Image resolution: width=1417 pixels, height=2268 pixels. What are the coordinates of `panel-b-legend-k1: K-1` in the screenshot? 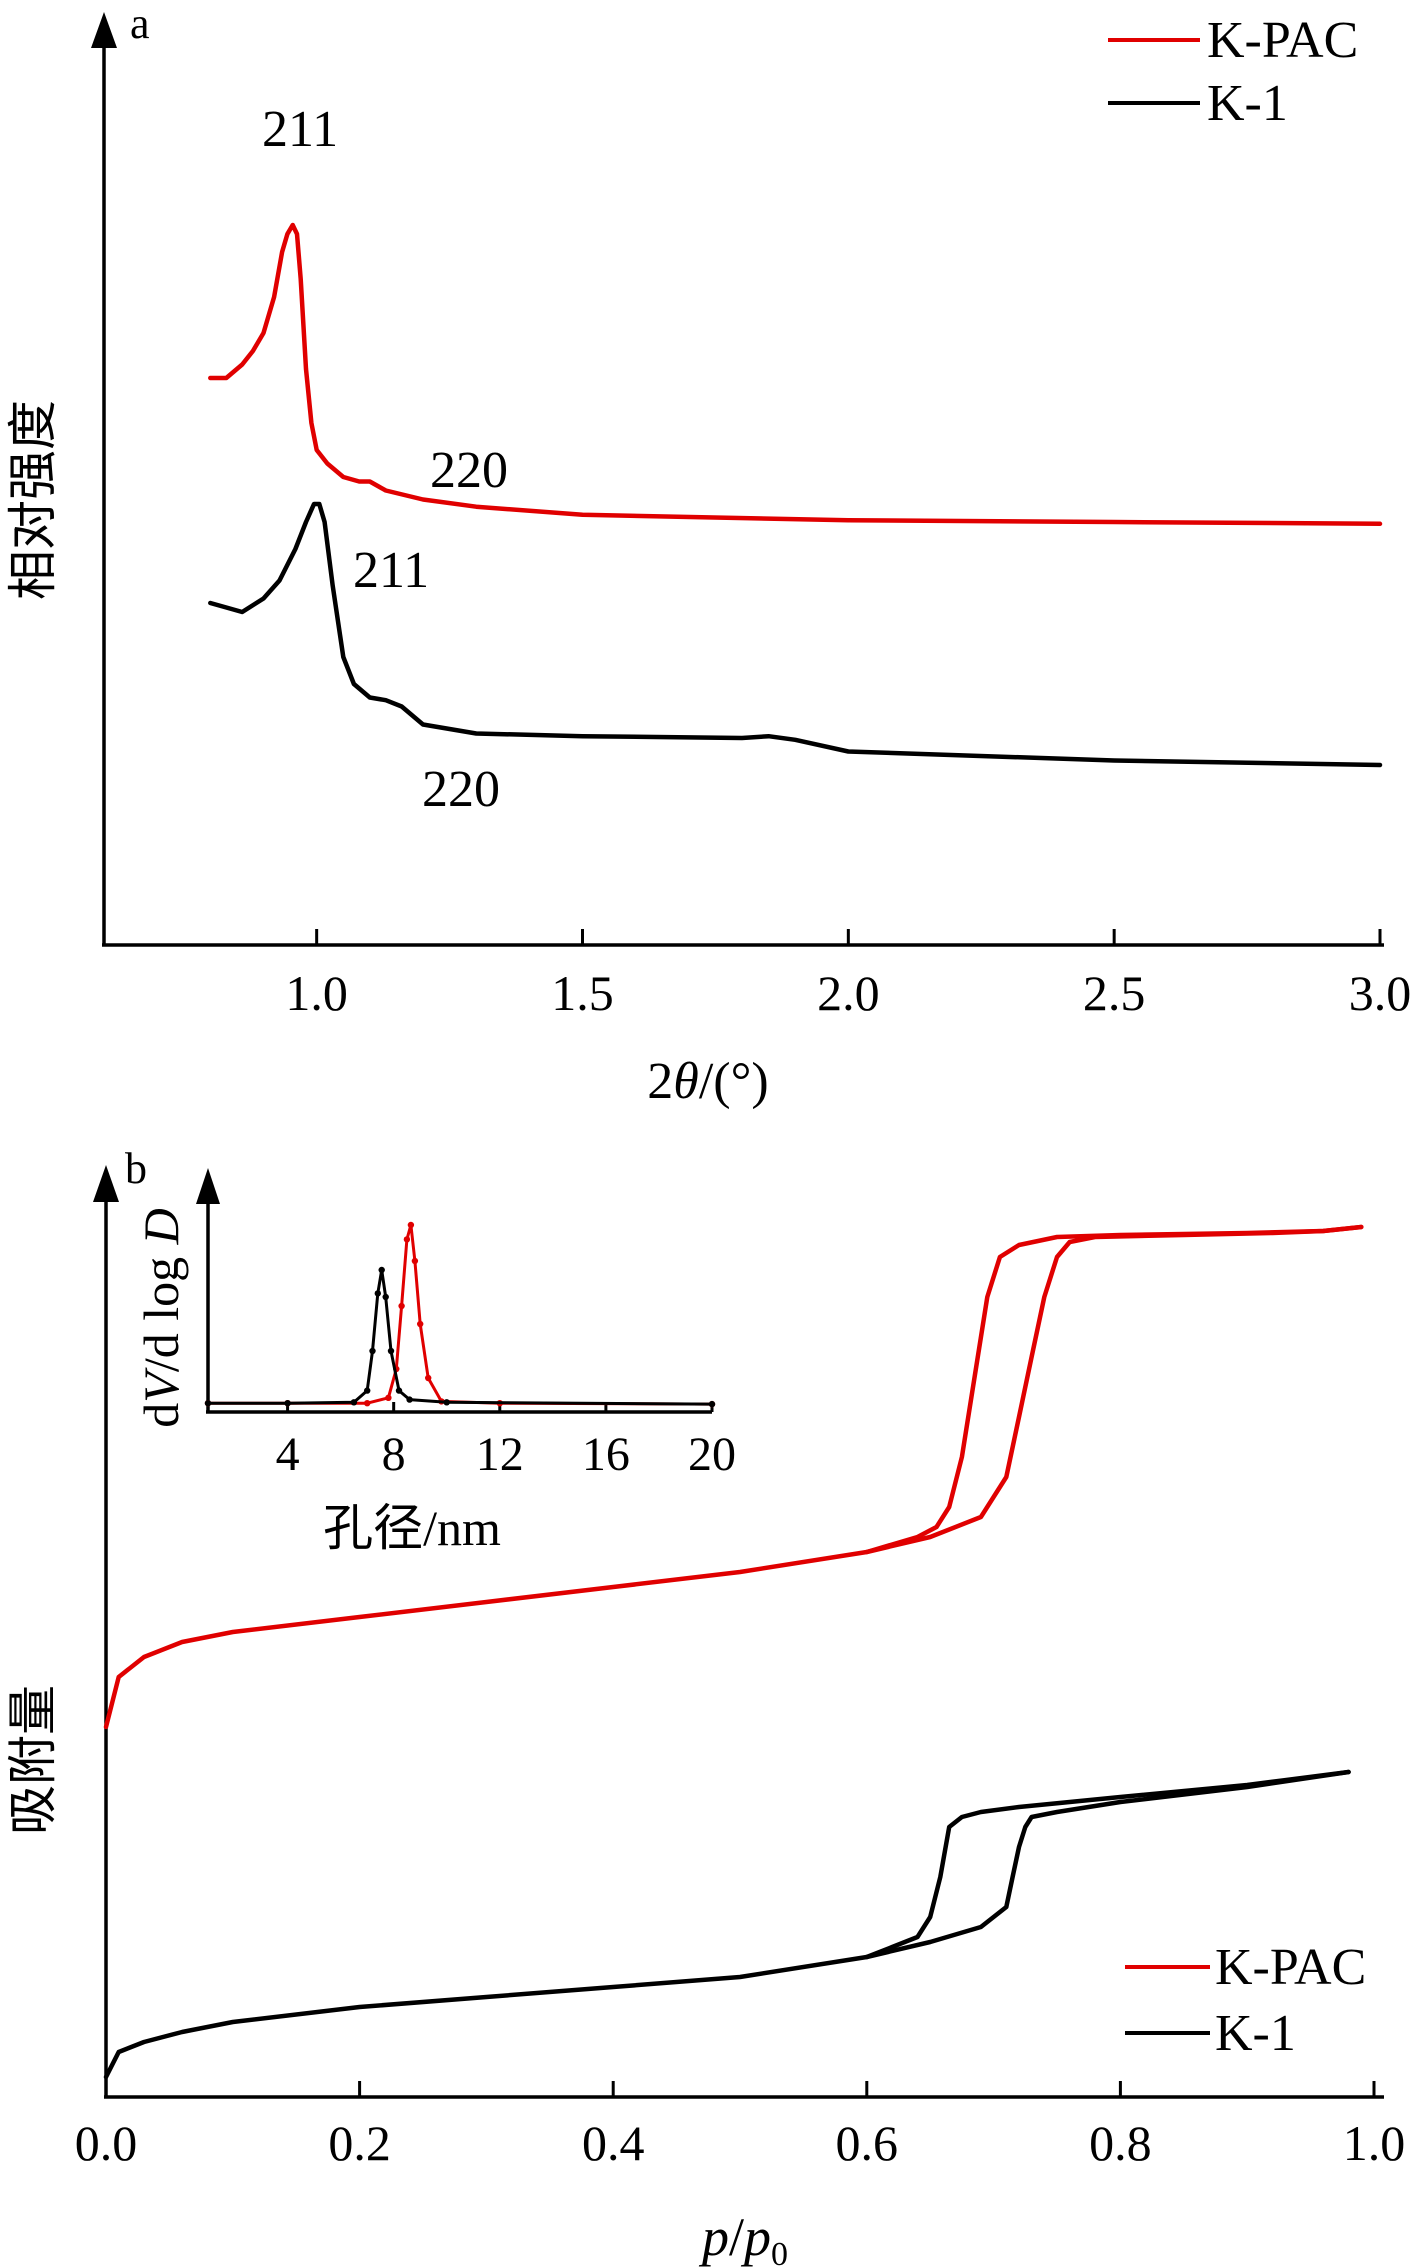 It's located at (1255, 2033).